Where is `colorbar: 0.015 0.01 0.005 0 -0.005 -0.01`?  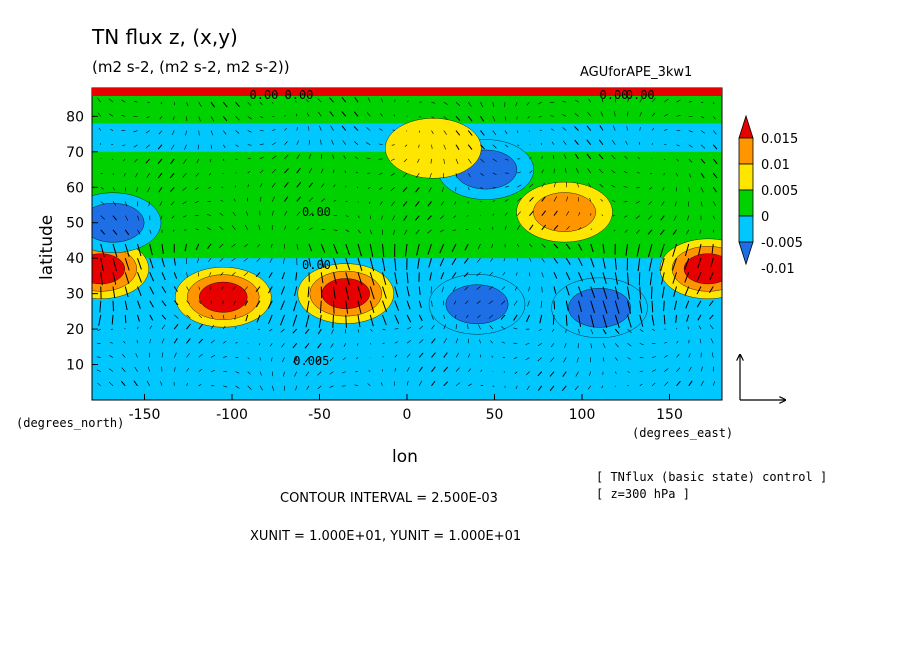
colorbar: 0.015 0.01 0.005 0 -0.005 -0.01 is located at coordinates (770, 195).